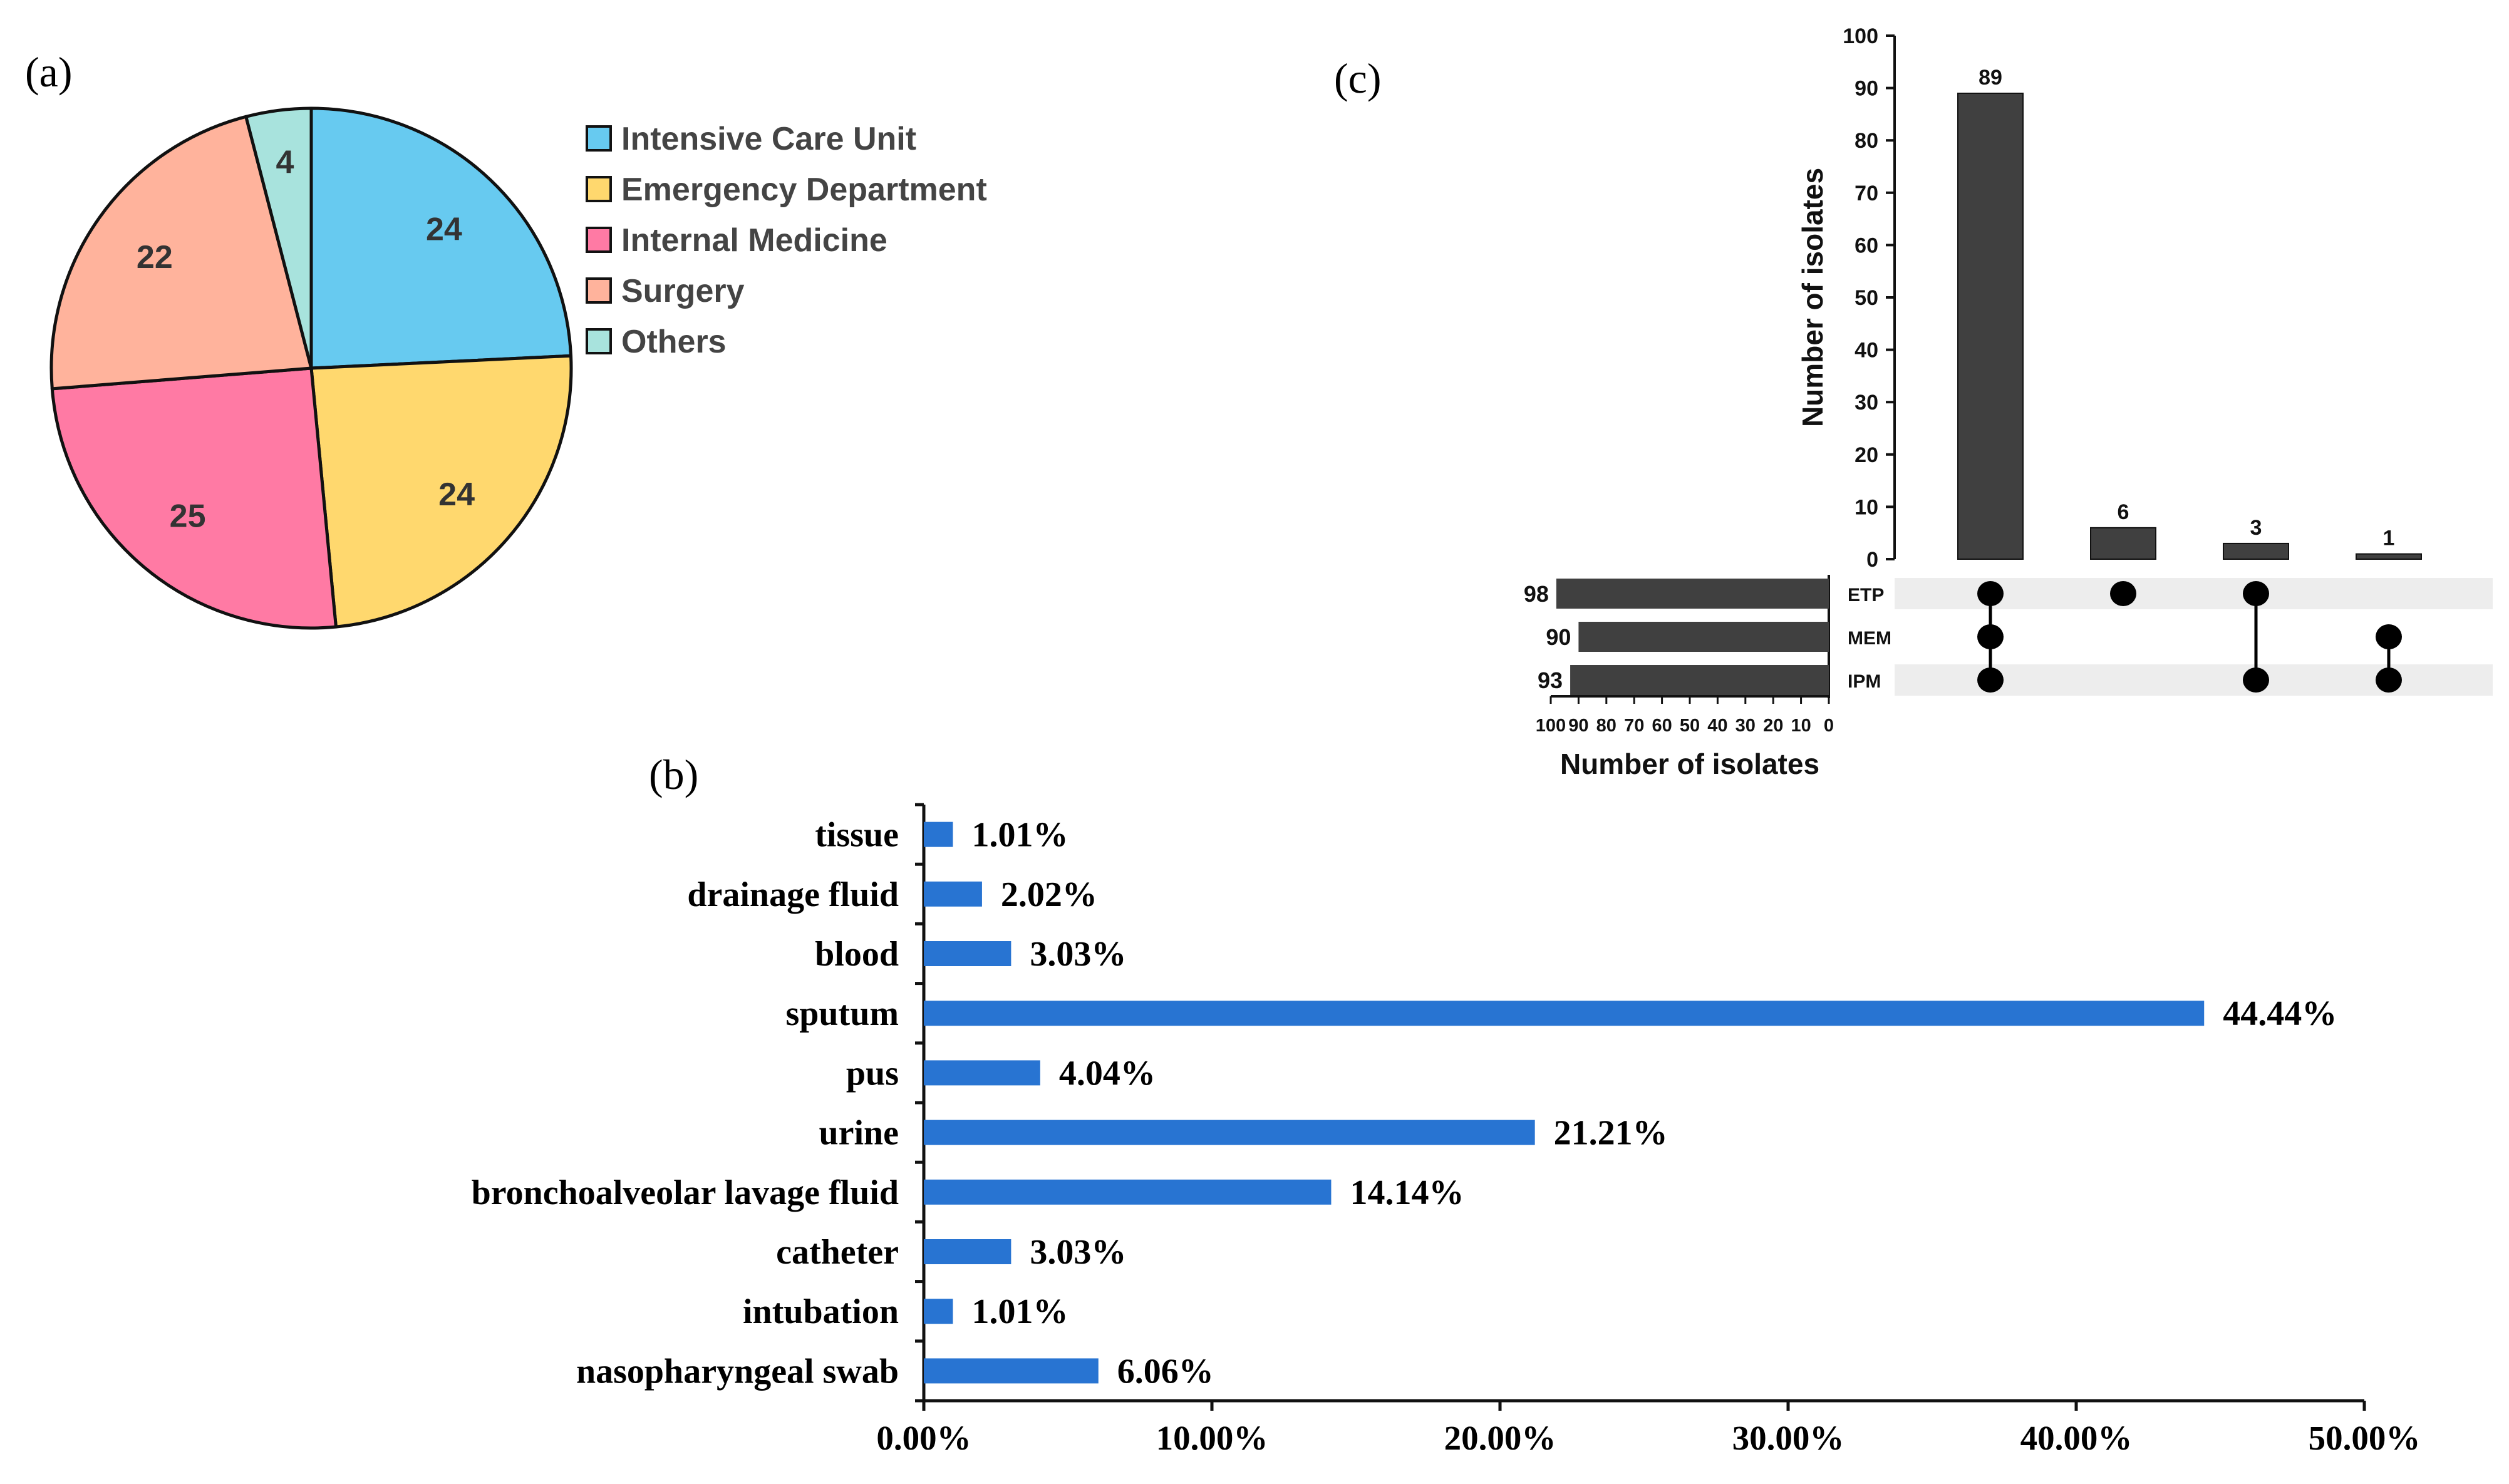  What do you see at coordinates (1866, 89) in the screenshot?
I see `upset-y-tick-label: 90` at bounding box center [1866, 89].